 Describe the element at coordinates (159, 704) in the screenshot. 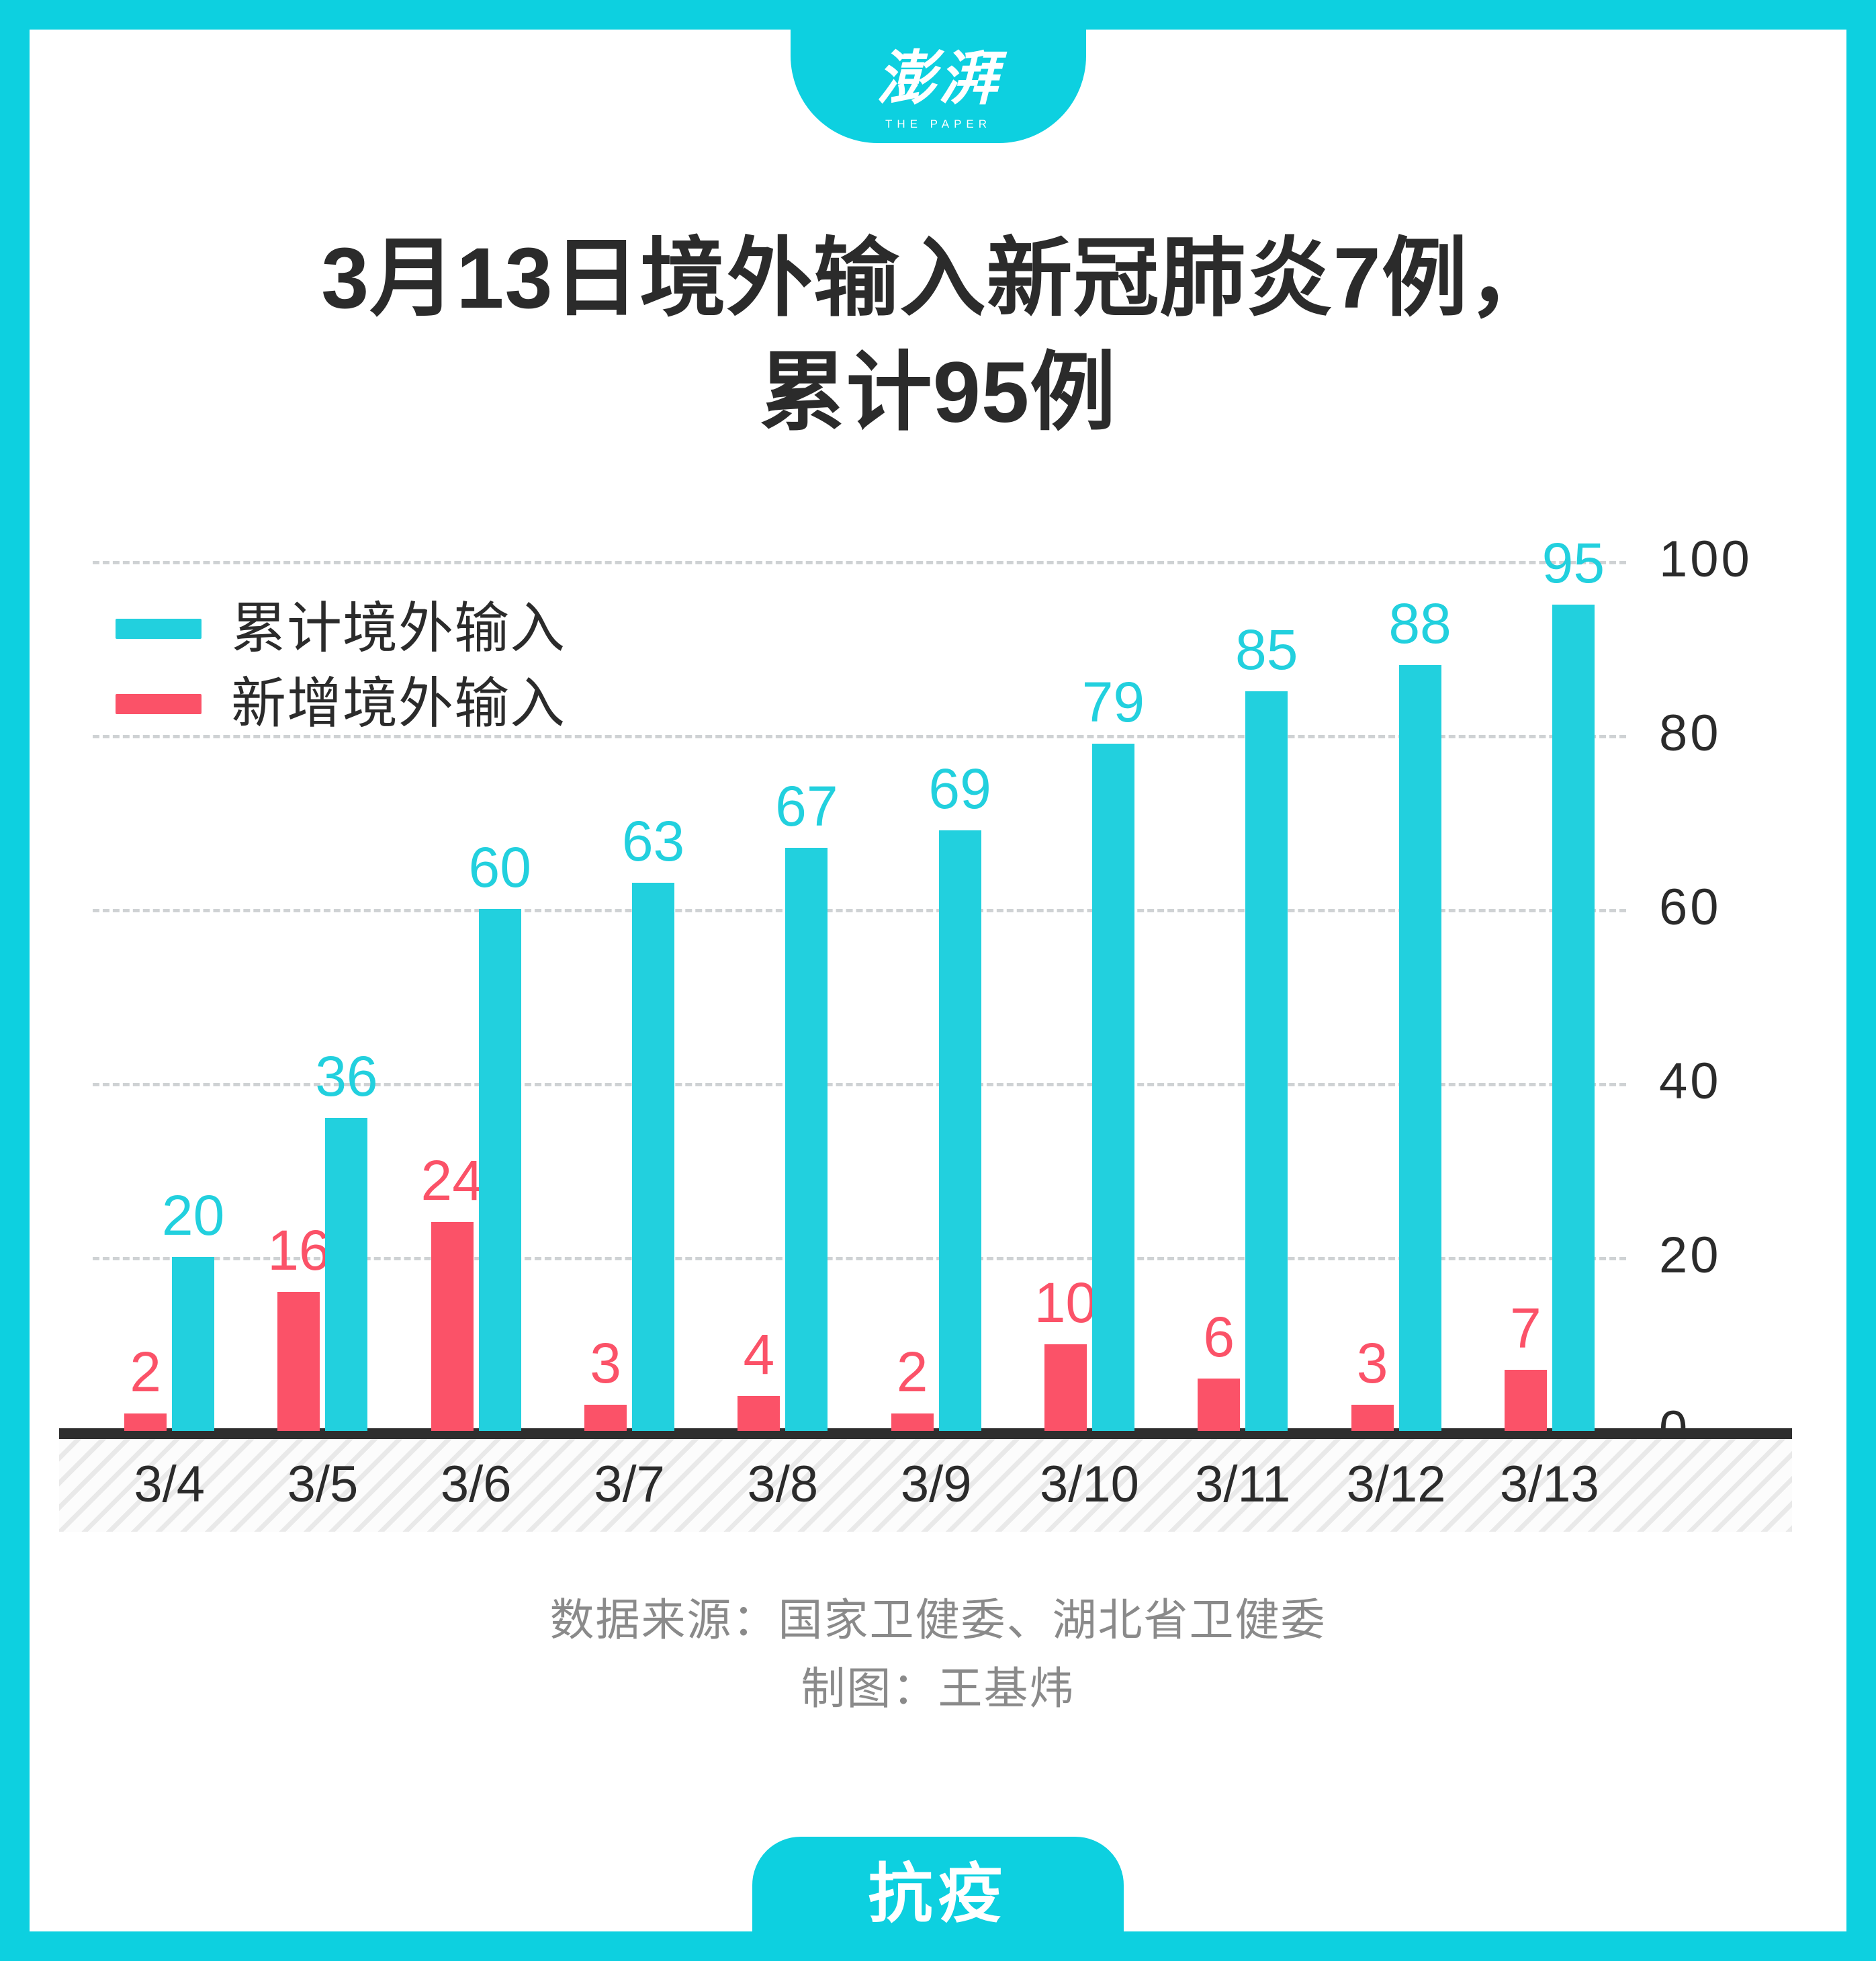

I see `legend-swatch-new` at that location.